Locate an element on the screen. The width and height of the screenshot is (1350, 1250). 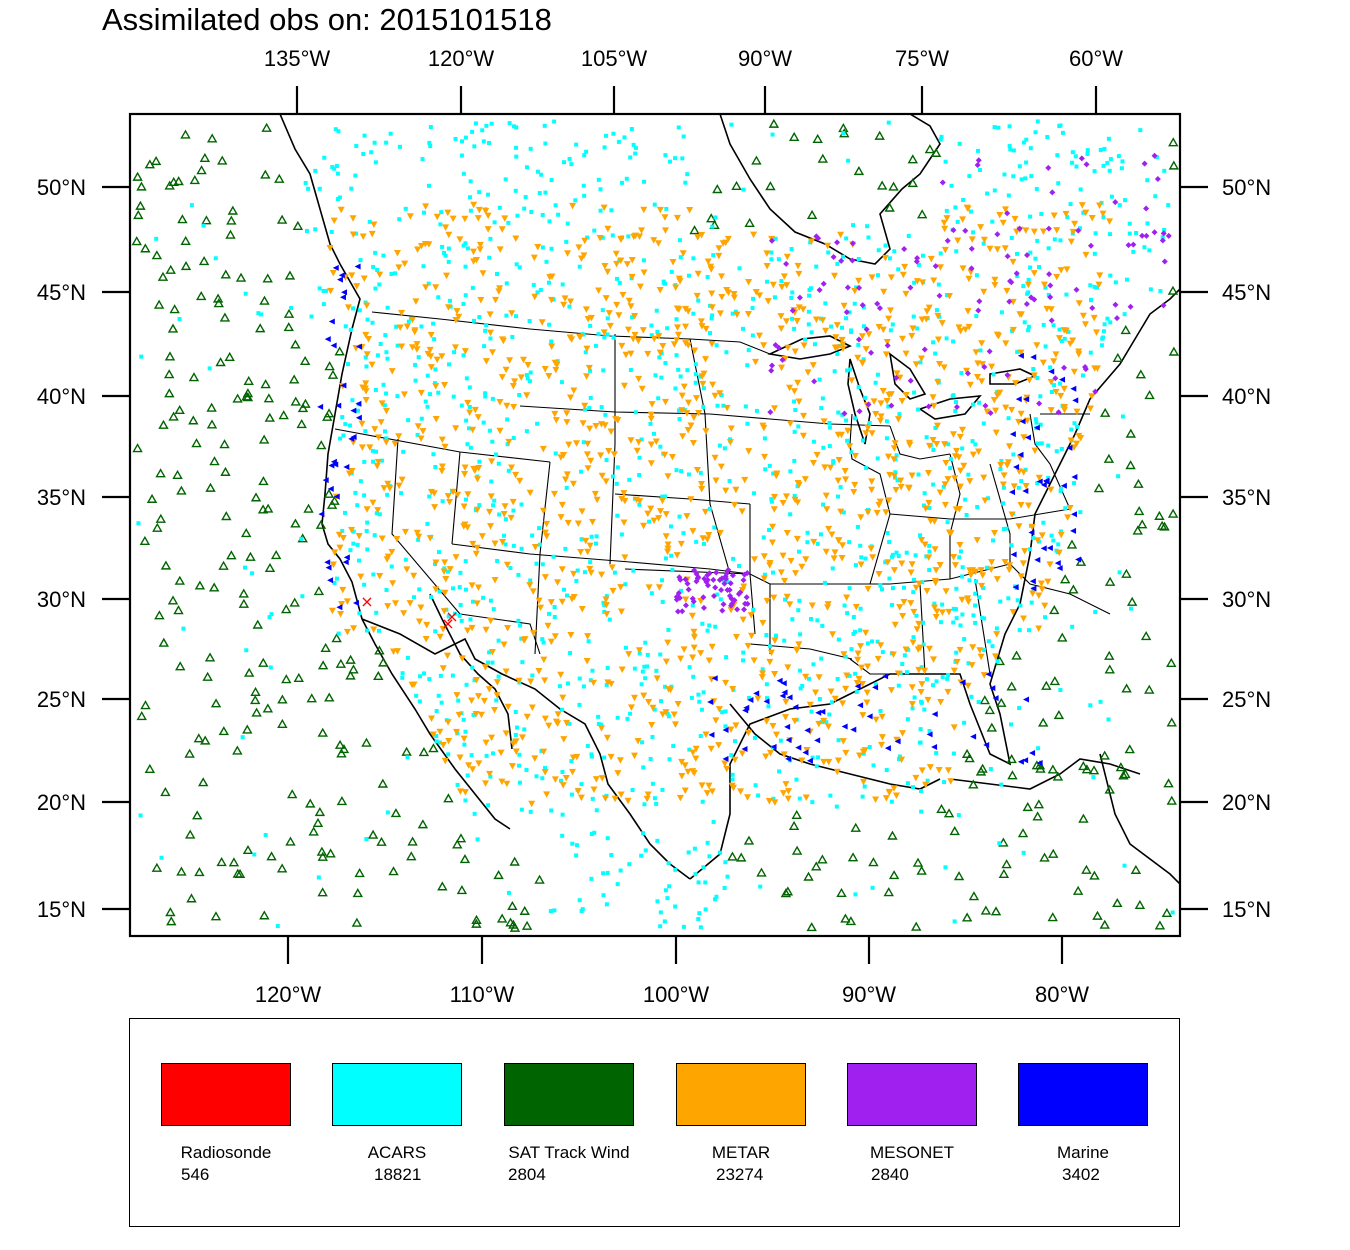
obs-marker-x-mark: × is located at coordinates (447, 623).